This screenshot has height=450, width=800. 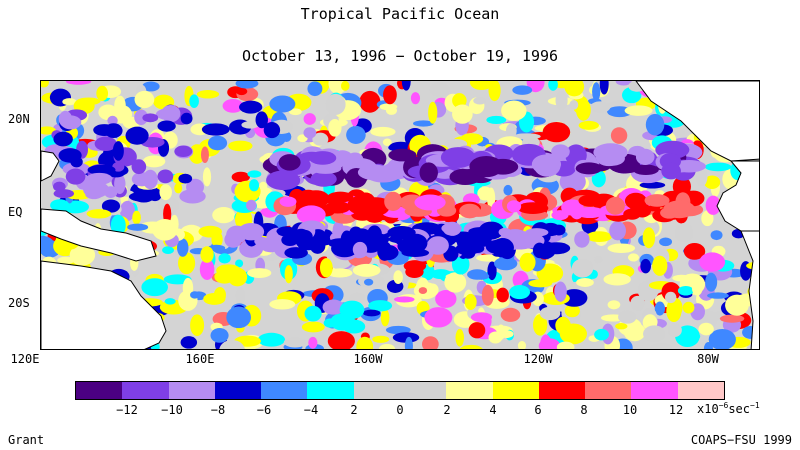 What do you see at coordinates (311, 410) in the screenshot?
I see `scale-tick-5: −4` at bounding box center [311, 410].